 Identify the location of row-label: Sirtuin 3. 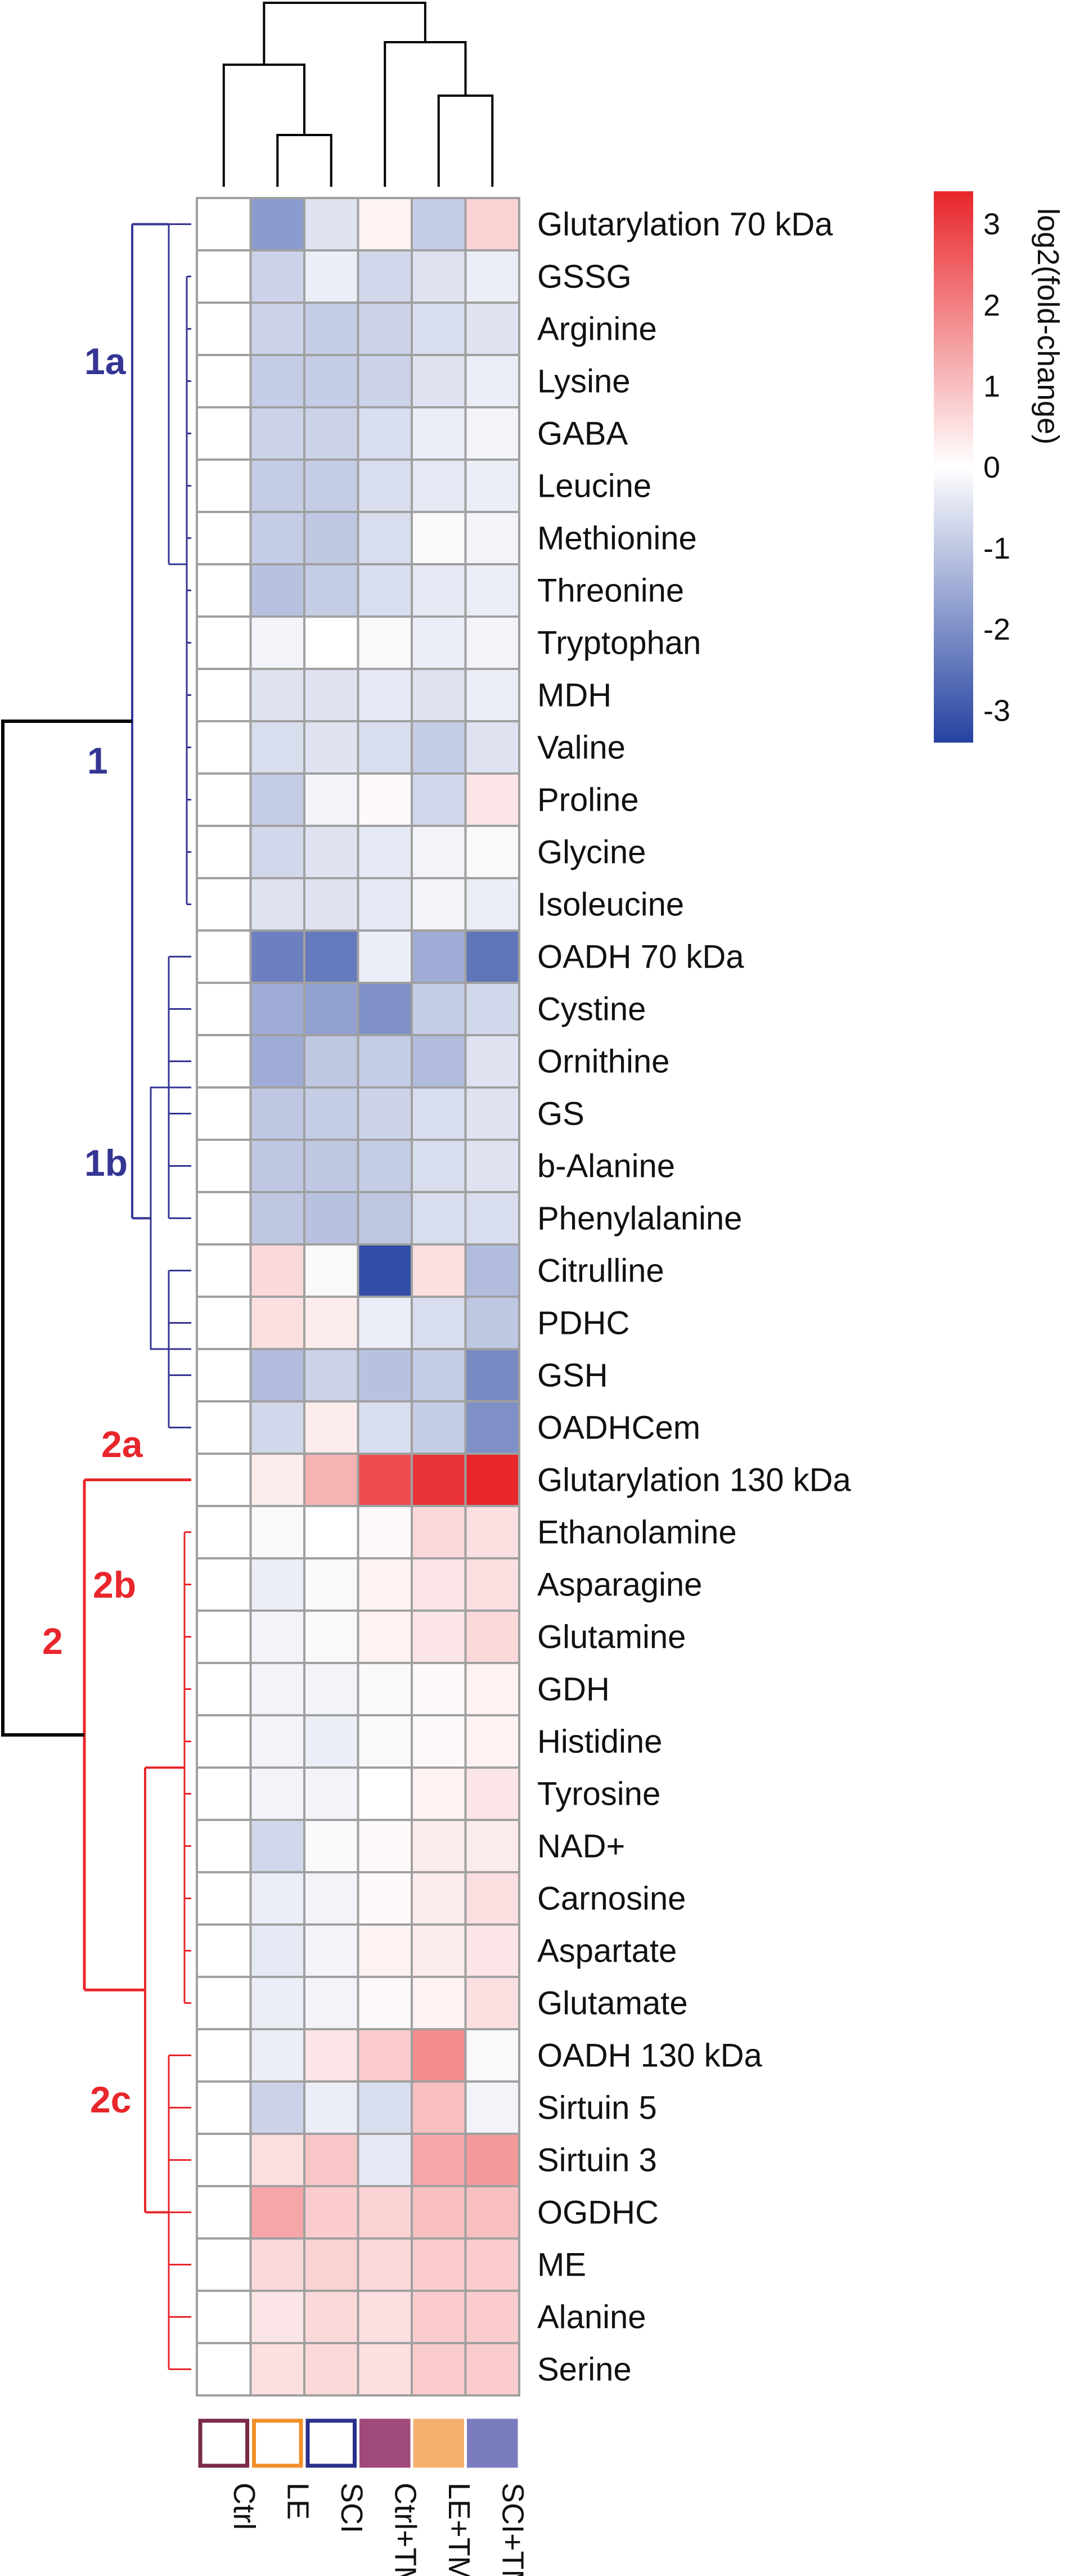
(597, 2160).